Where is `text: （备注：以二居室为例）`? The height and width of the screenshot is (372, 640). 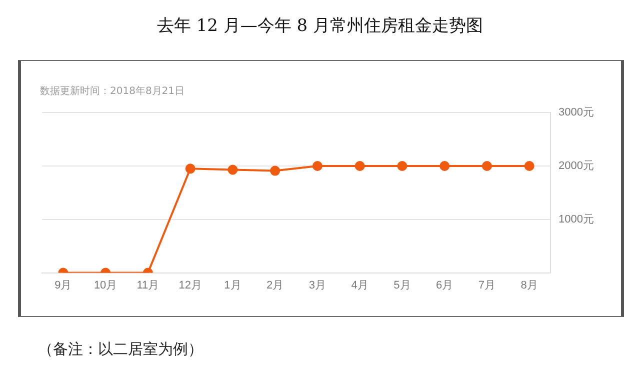
text: （备注：以二居室为例） is located at coordinates (120, 349).